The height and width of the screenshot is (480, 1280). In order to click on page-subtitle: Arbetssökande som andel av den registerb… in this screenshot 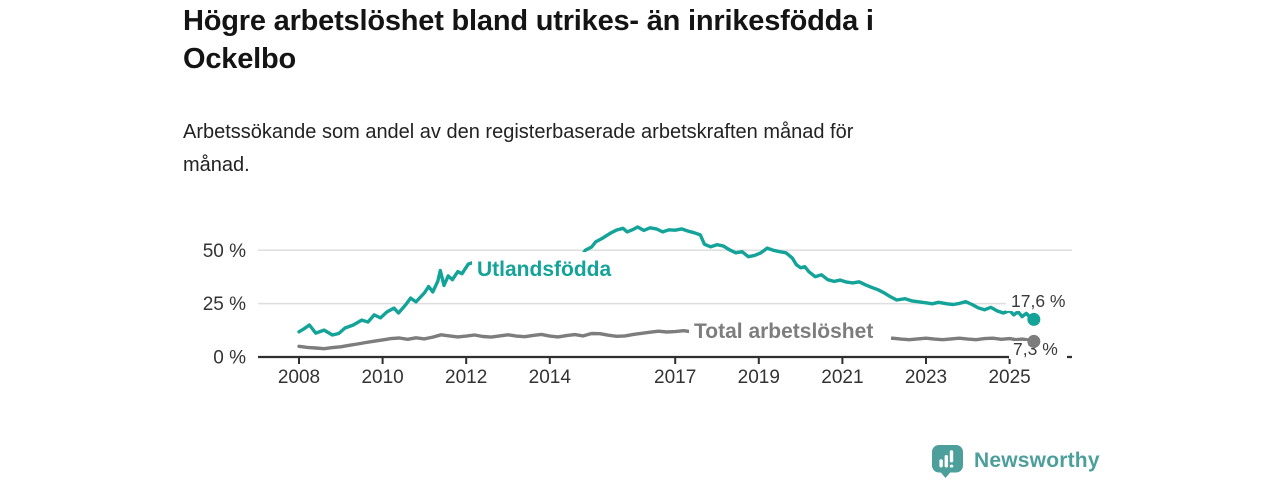, I will do `click(518, 148)`.